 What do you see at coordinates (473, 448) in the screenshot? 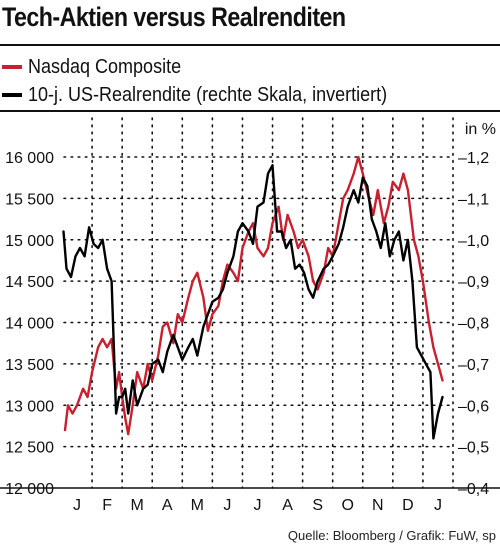
I see `y-right-tick-label: –0,5` at bounding box center [473, 448].